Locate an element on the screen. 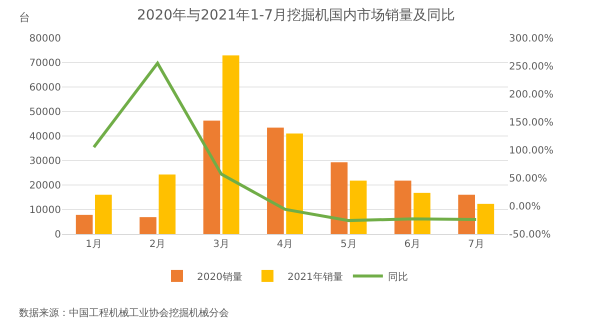 This screenshot has width=592, height=320. source-note: 数据来源：中国工程机械工业协会挖掘机械分会 is located at coordinates (124, 313).